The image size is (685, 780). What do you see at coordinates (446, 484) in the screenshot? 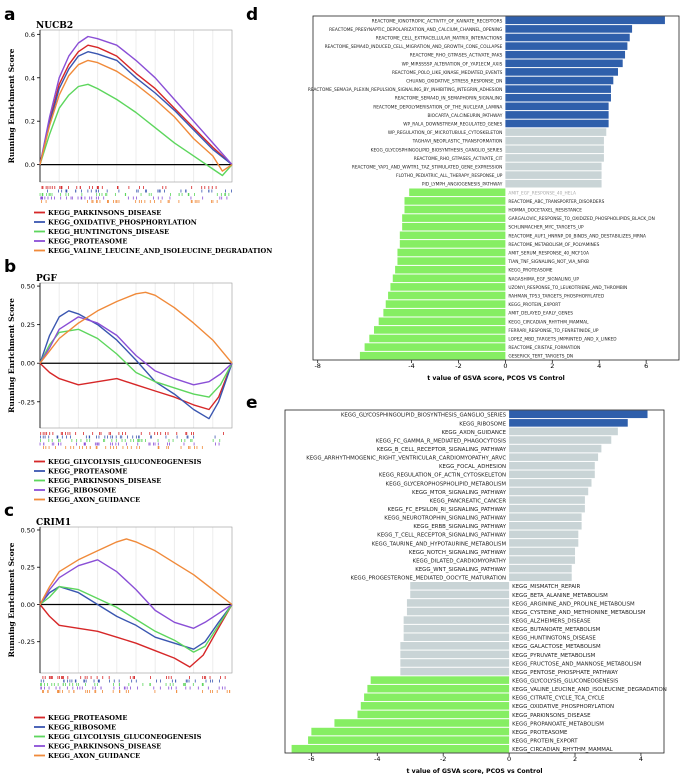
I see `bar-label: KEGG_GLYCEROPHOSPHOLIPID_METABOLISM` at bounding box center [446, 484].